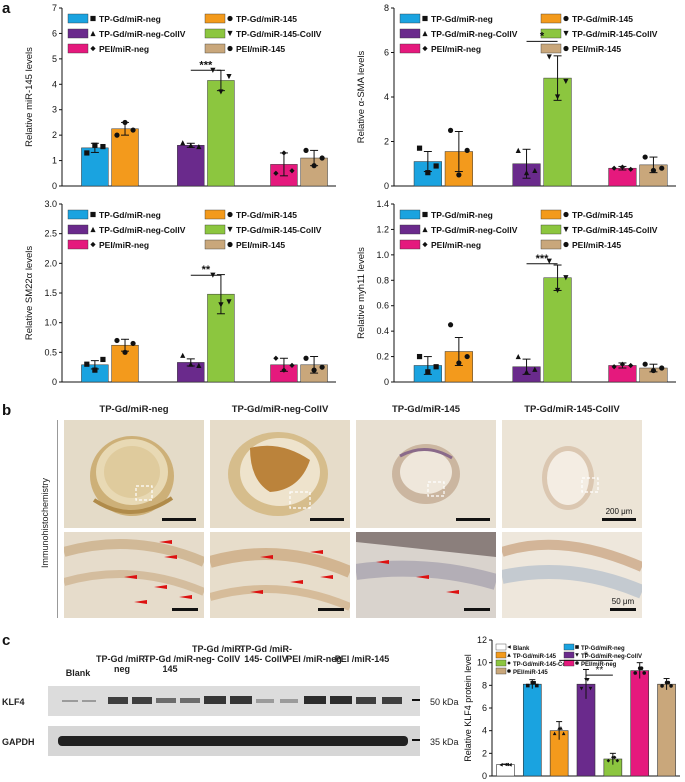  What do you see at coordinates (382, 357) in the screenshot?
I see `y-tick-label: 0.2` at bounding box center [382, 357].